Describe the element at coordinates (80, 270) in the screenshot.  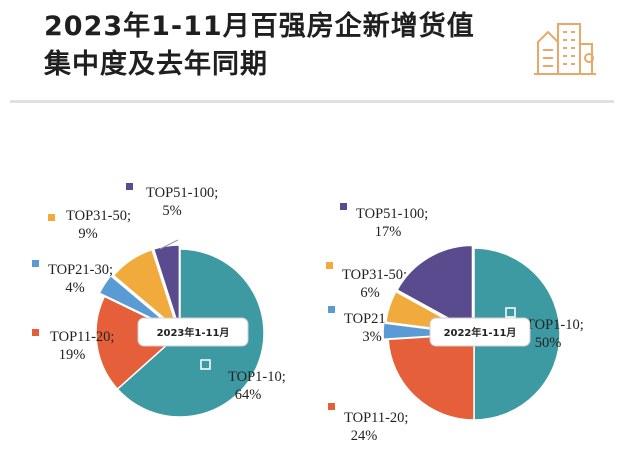
I see `pie1-label-top21-30: TOP21-30;` at that location.